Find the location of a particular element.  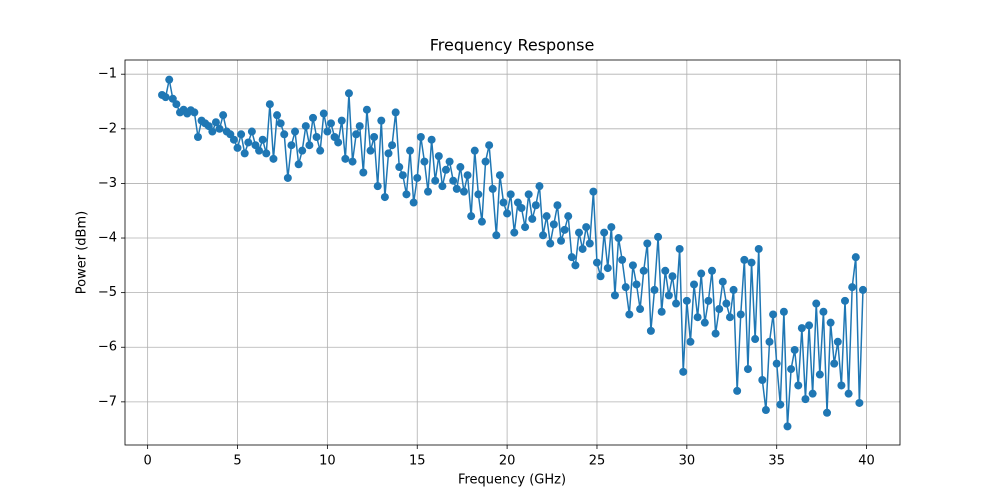

x-tick-label: 25 is located at coordinates (597, 461).